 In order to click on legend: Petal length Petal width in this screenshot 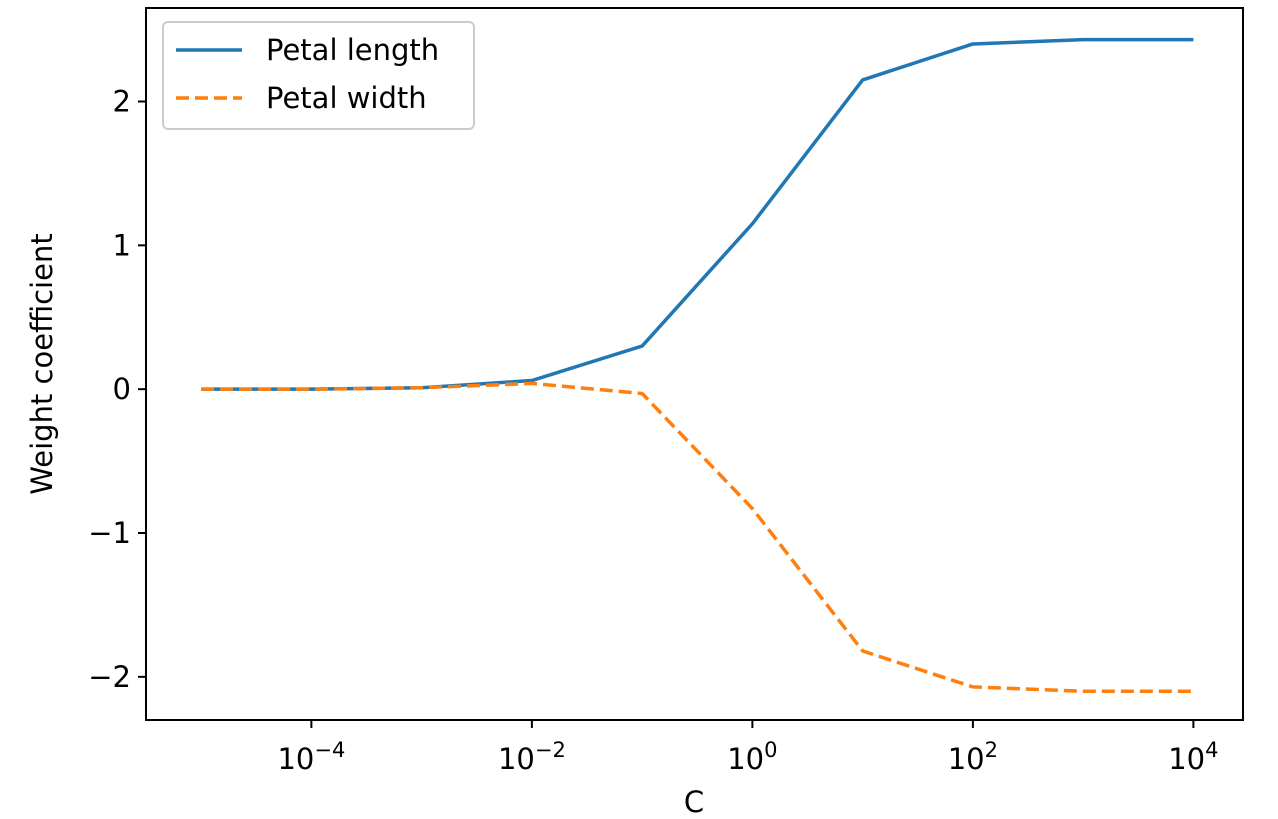, I will do `click(318, 75)`.